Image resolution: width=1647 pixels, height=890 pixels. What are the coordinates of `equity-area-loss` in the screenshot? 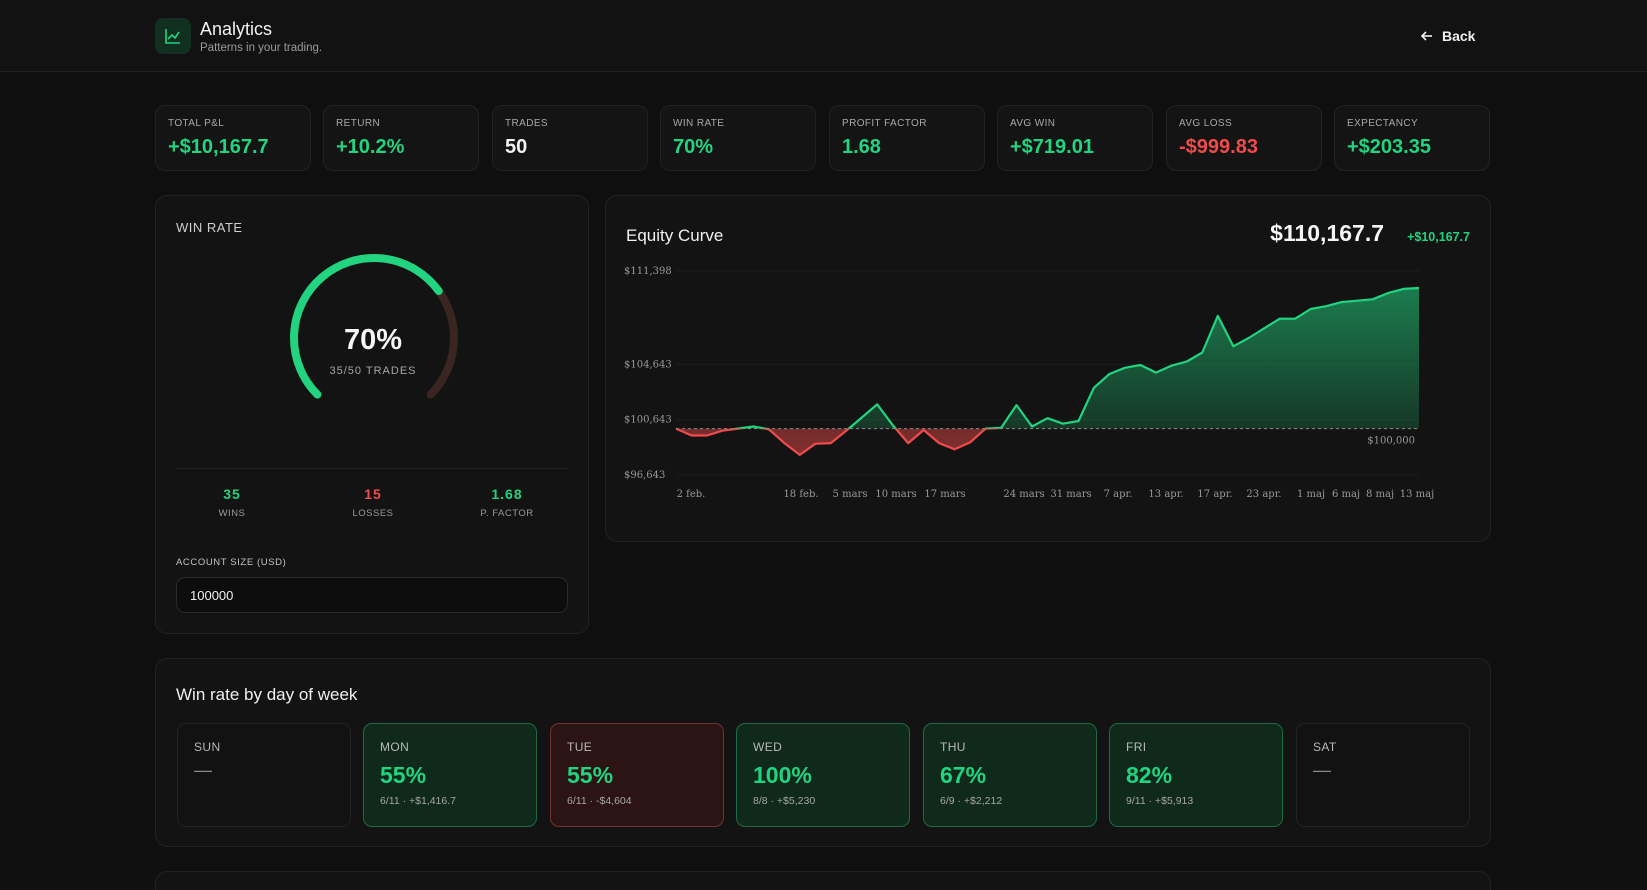 It's located at (1047, 441).